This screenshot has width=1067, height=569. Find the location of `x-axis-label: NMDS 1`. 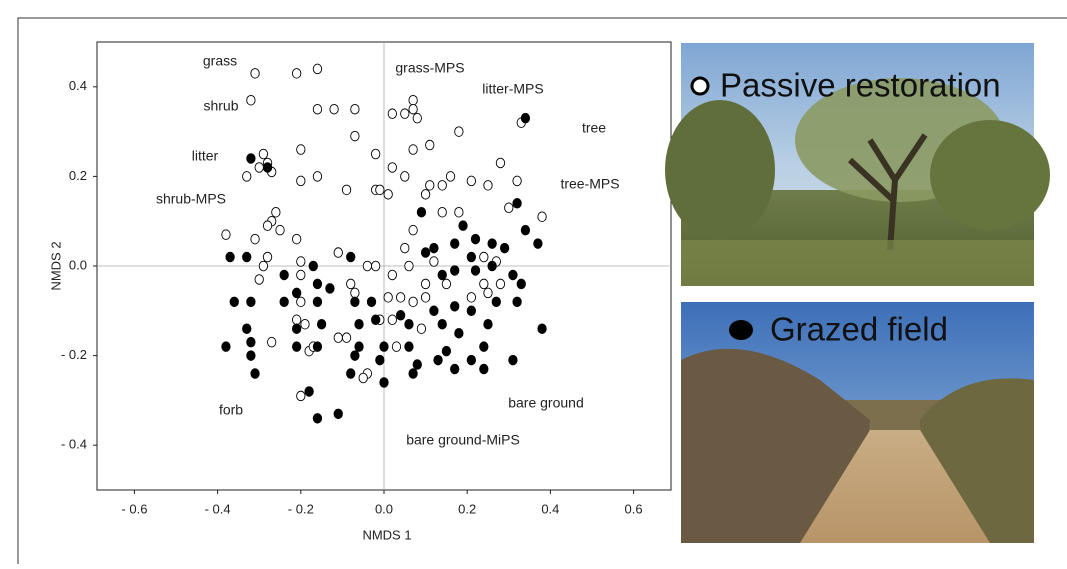

x-axis-label: NMDS 1 is located at coordinates (386, 534).